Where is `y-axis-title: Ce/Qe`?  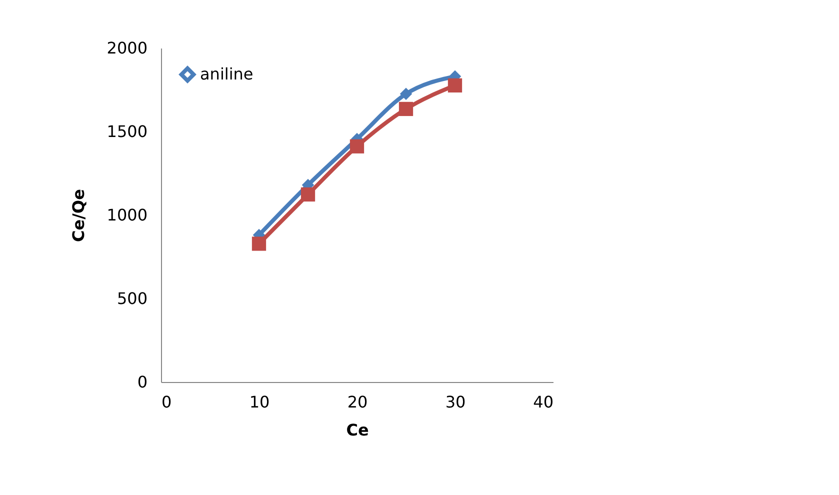 y-axis-title: Ce/Qe is located at coordinates (78, 215).